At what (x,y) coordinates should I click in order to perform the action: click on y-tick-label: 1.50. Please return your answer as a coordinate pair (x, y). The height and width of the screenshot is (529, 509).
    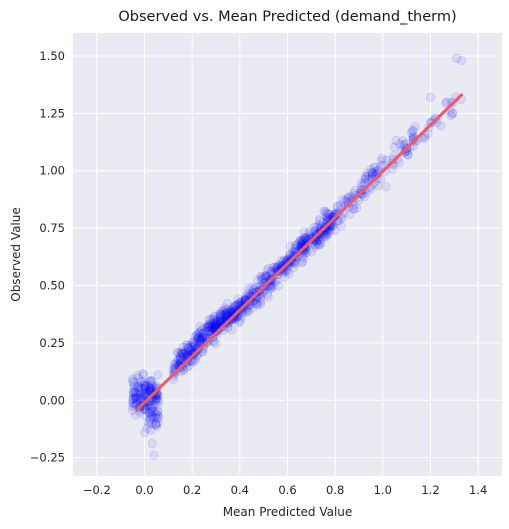
    Looking at the image, I should click on (52, 56).